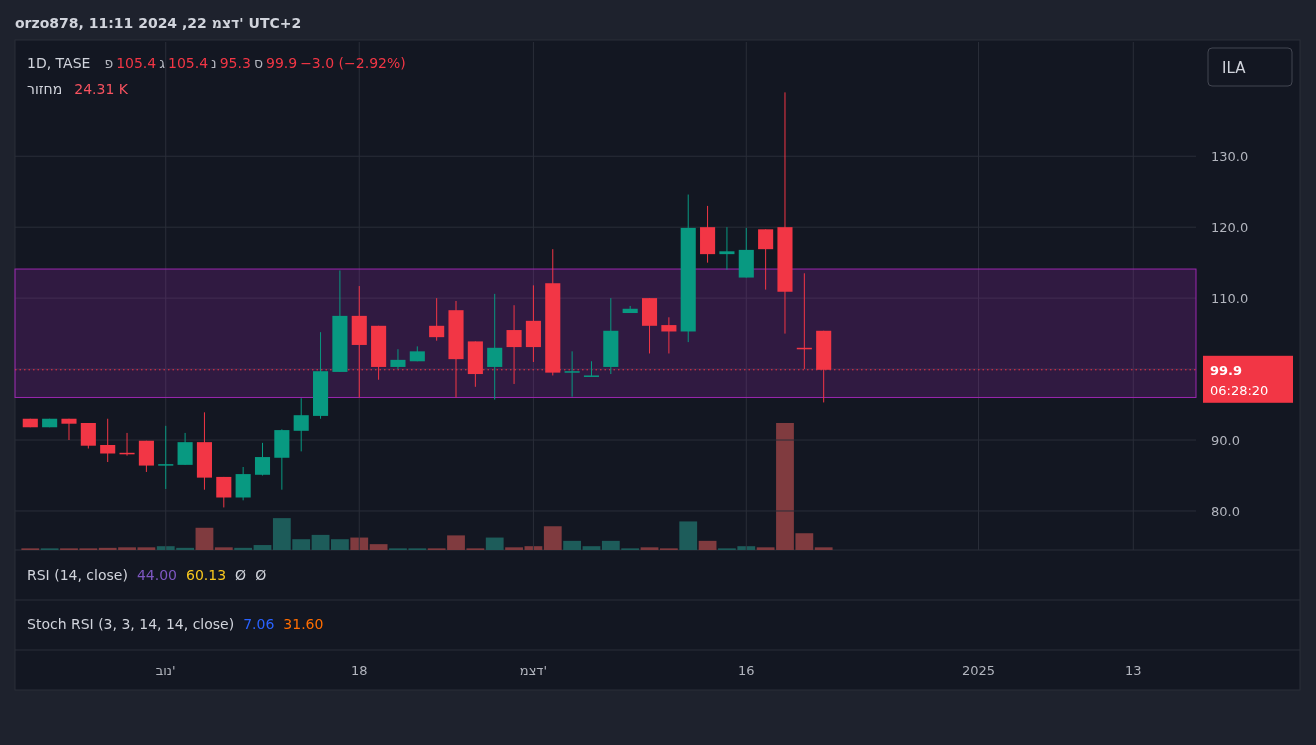 The height and width of the screenshot is (745, 1316). I want to click on annotation: ג, so click(162, 63).